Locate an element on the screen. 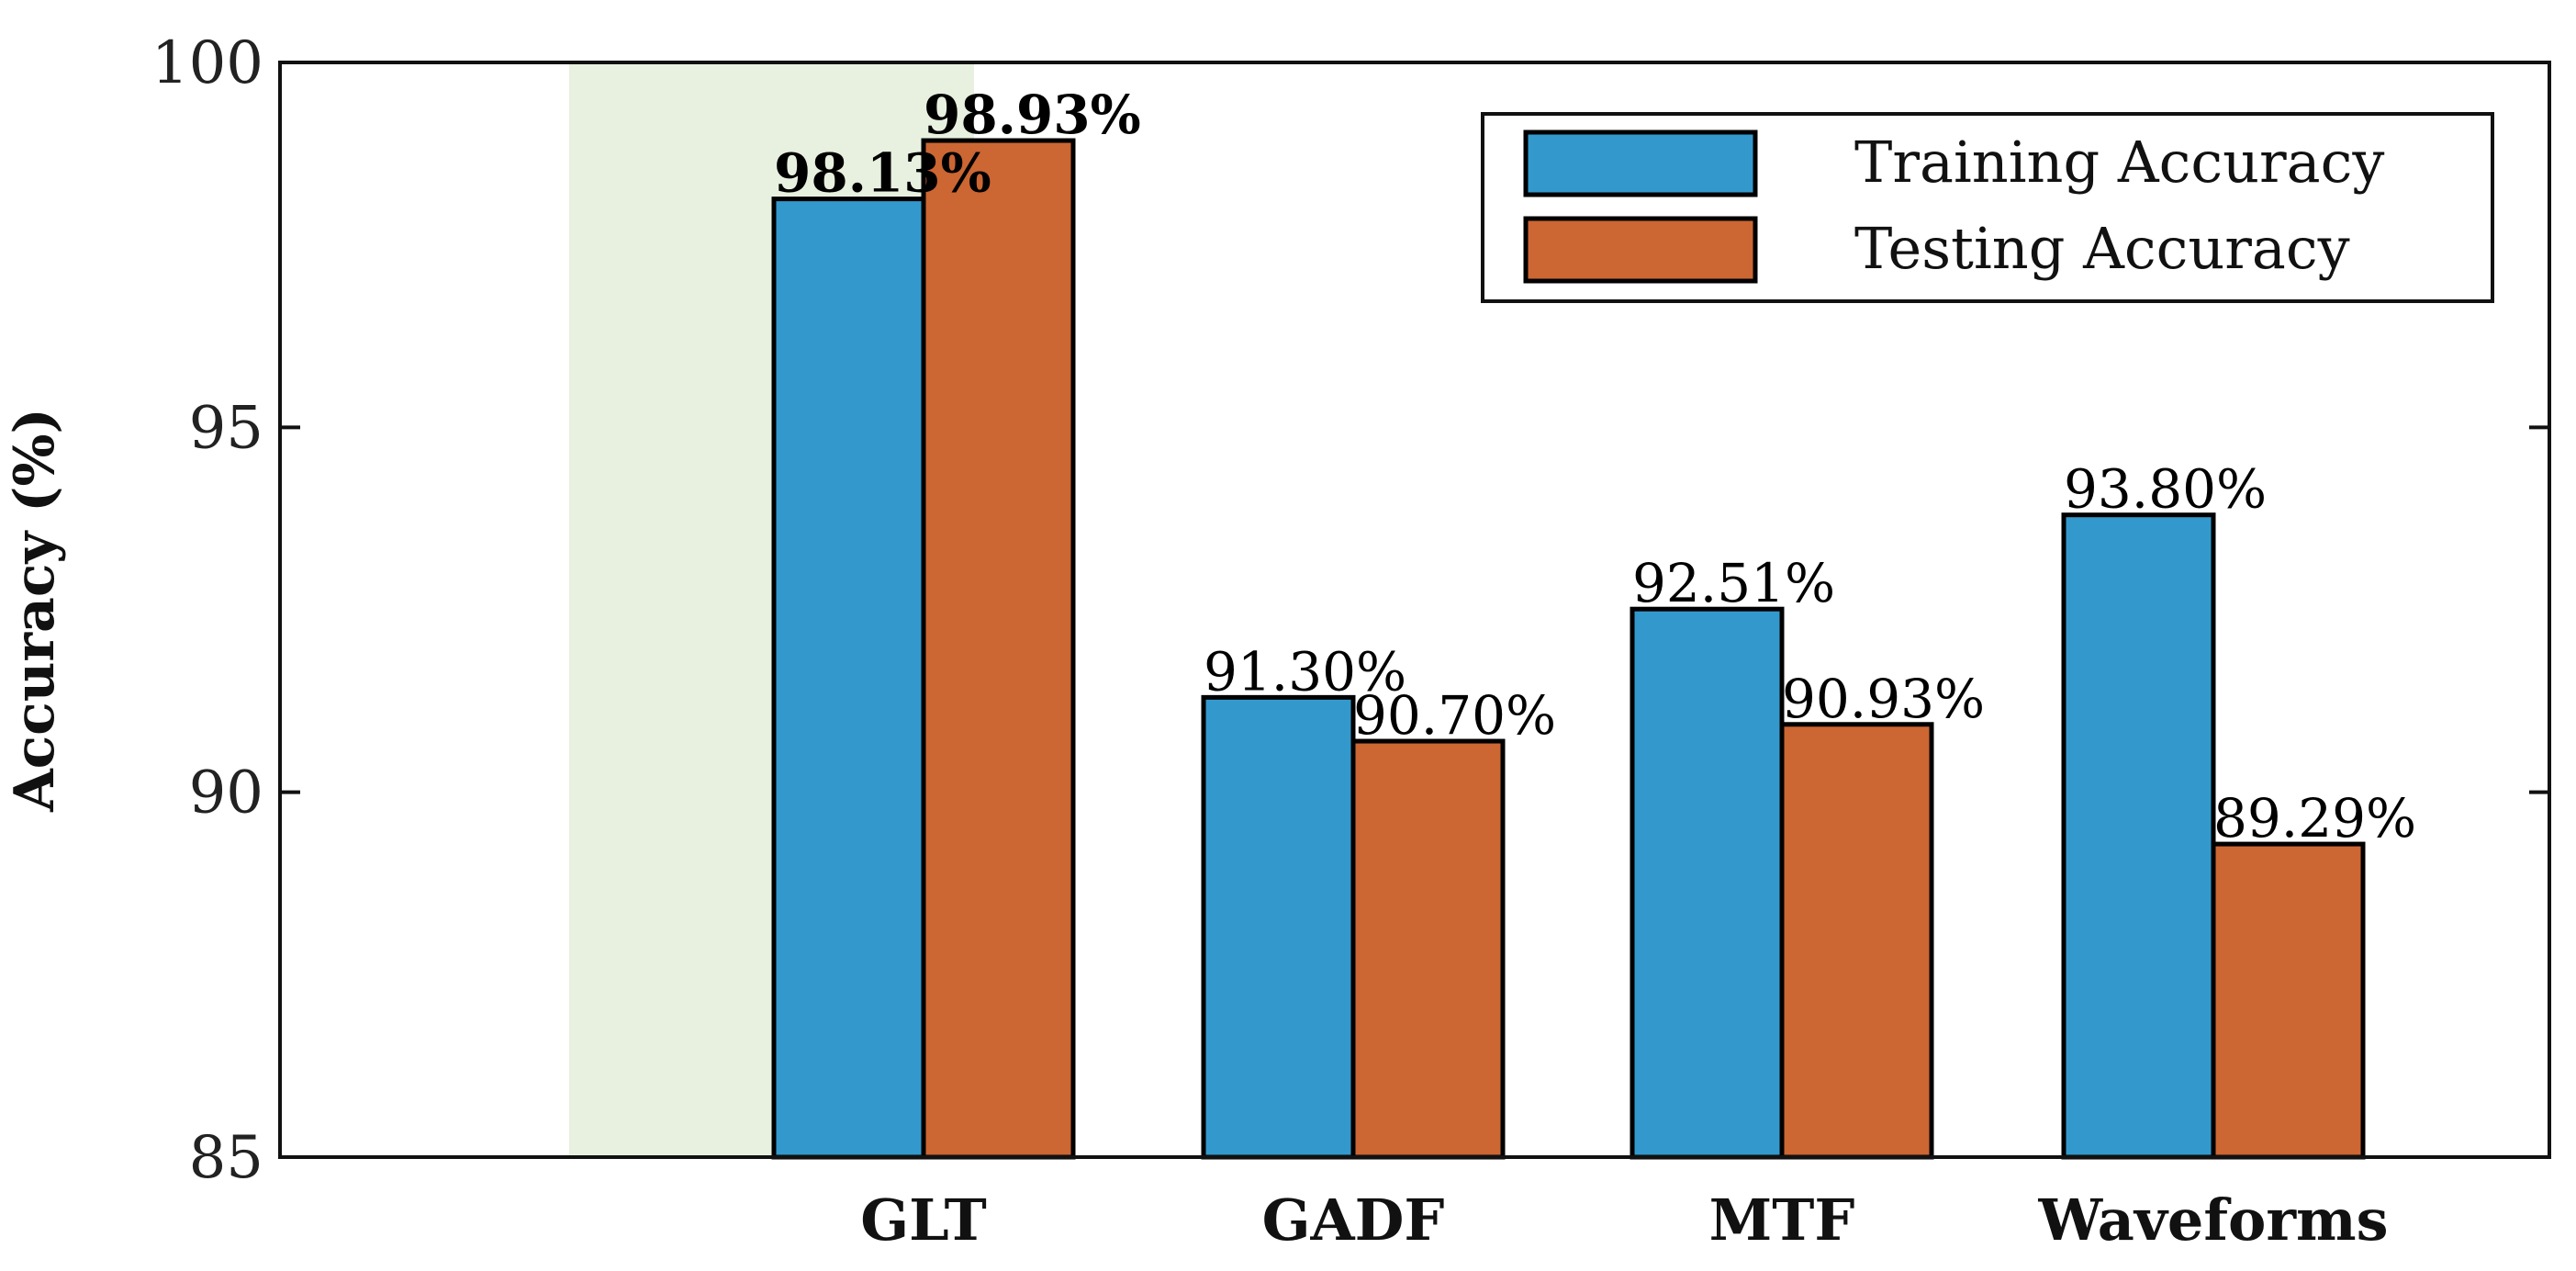  y-tick-label: 100 is located at coordinates (207, 63).